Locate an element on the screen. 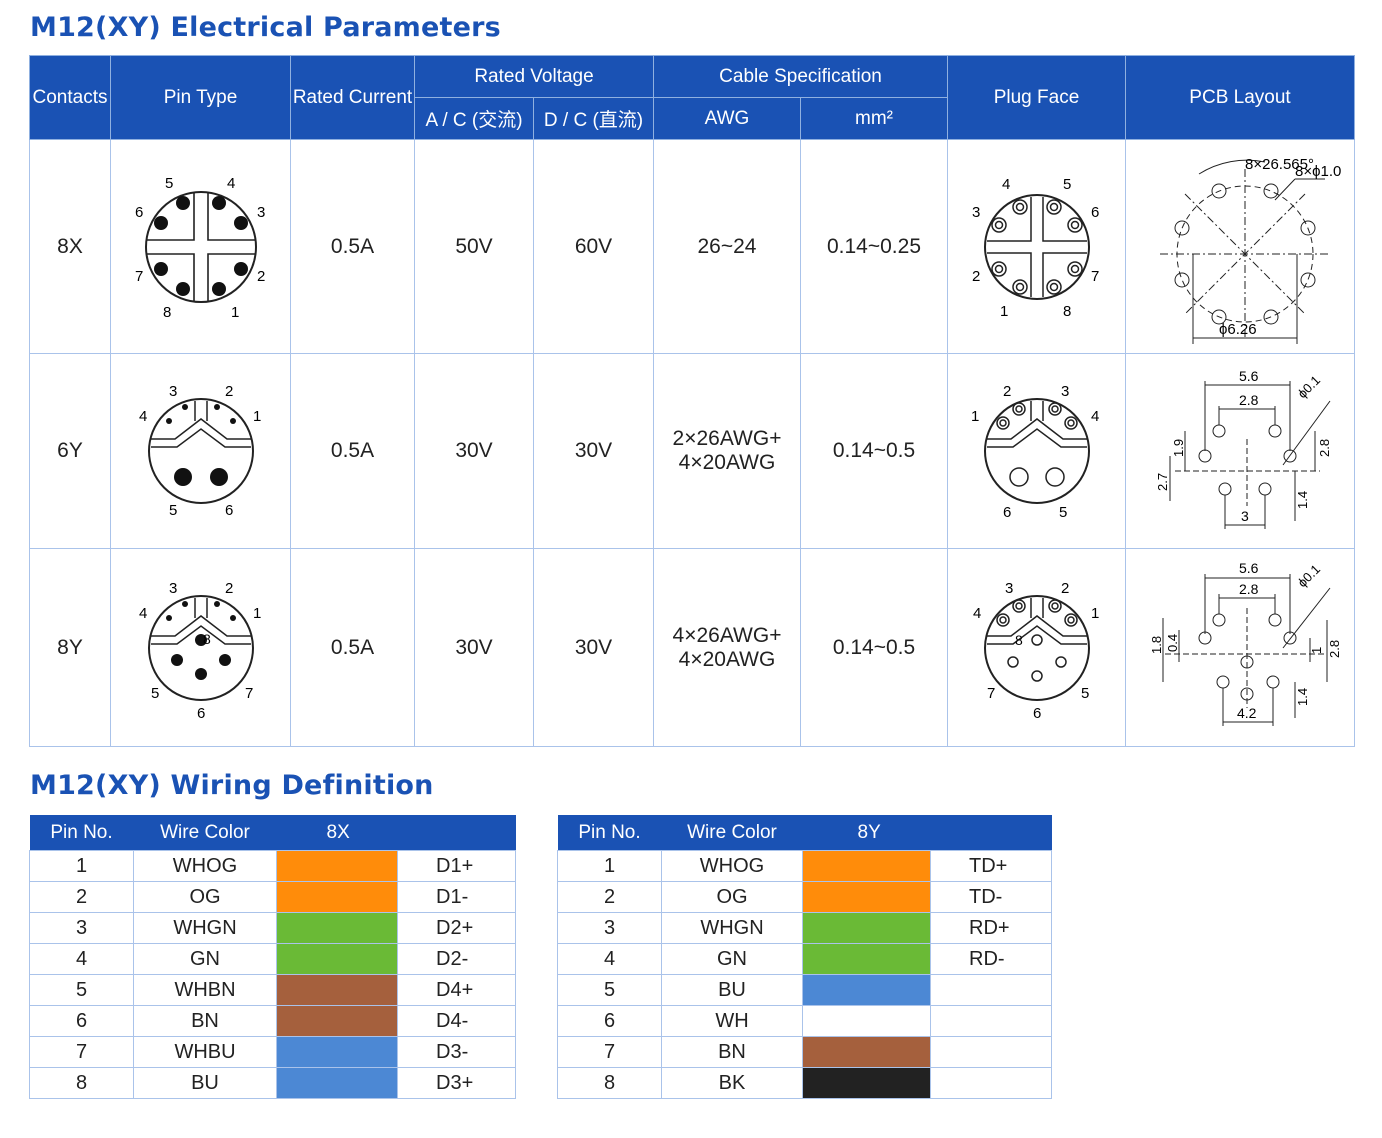 Image resolution: width=1382 pixels, height=1138 pixels. pcb-layout-icon: 5.6 2.8 ϕ0.1 1.9 2.8 2.7 1.4 3 is located at coordinates (1243, 448).